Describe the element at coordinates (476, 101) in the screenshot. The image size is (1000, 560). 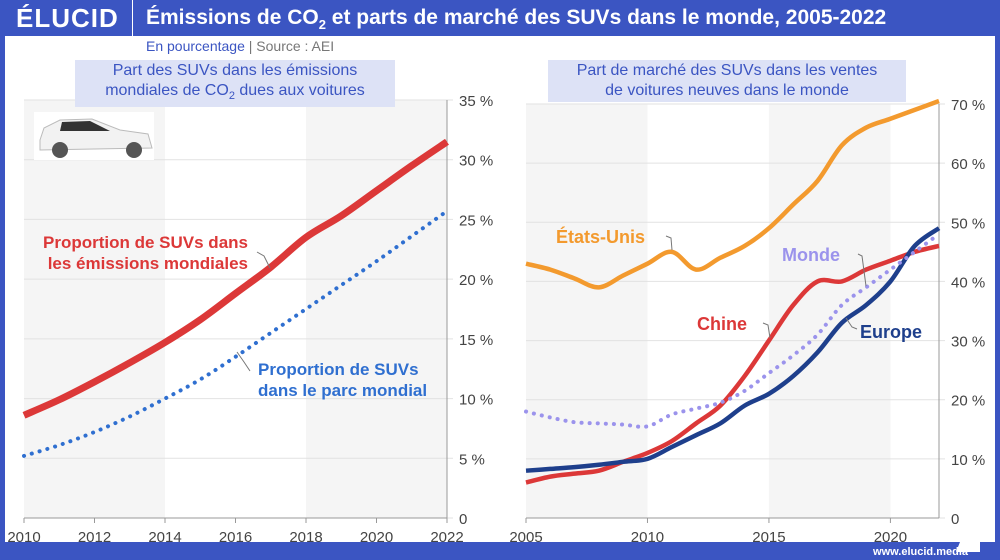
I see `y-tick-label: 35 %` at that location.